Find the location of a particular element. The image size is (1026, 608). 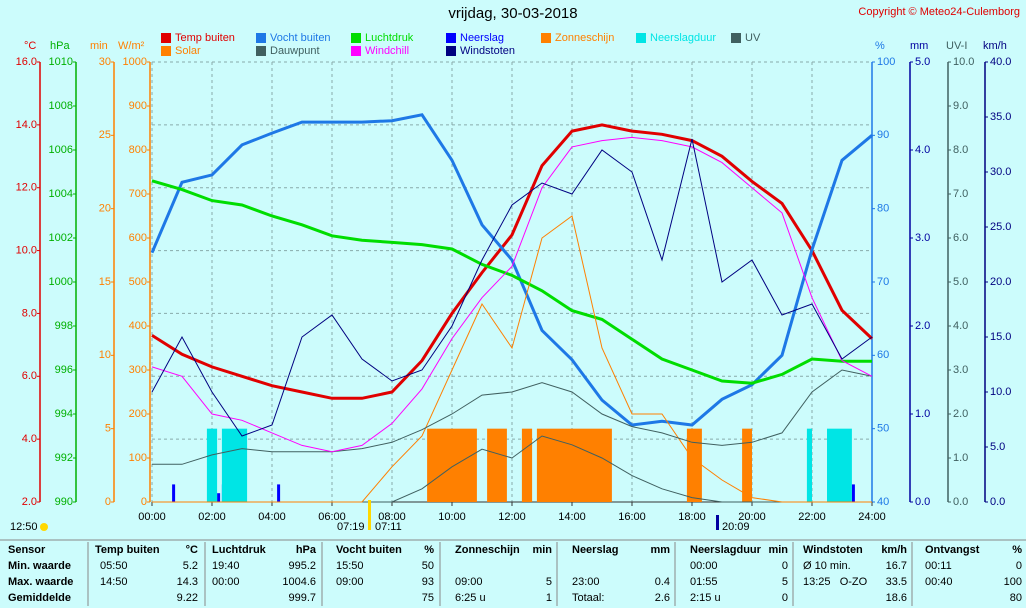

table-cell: 5 is located at coordinates (785, 582).